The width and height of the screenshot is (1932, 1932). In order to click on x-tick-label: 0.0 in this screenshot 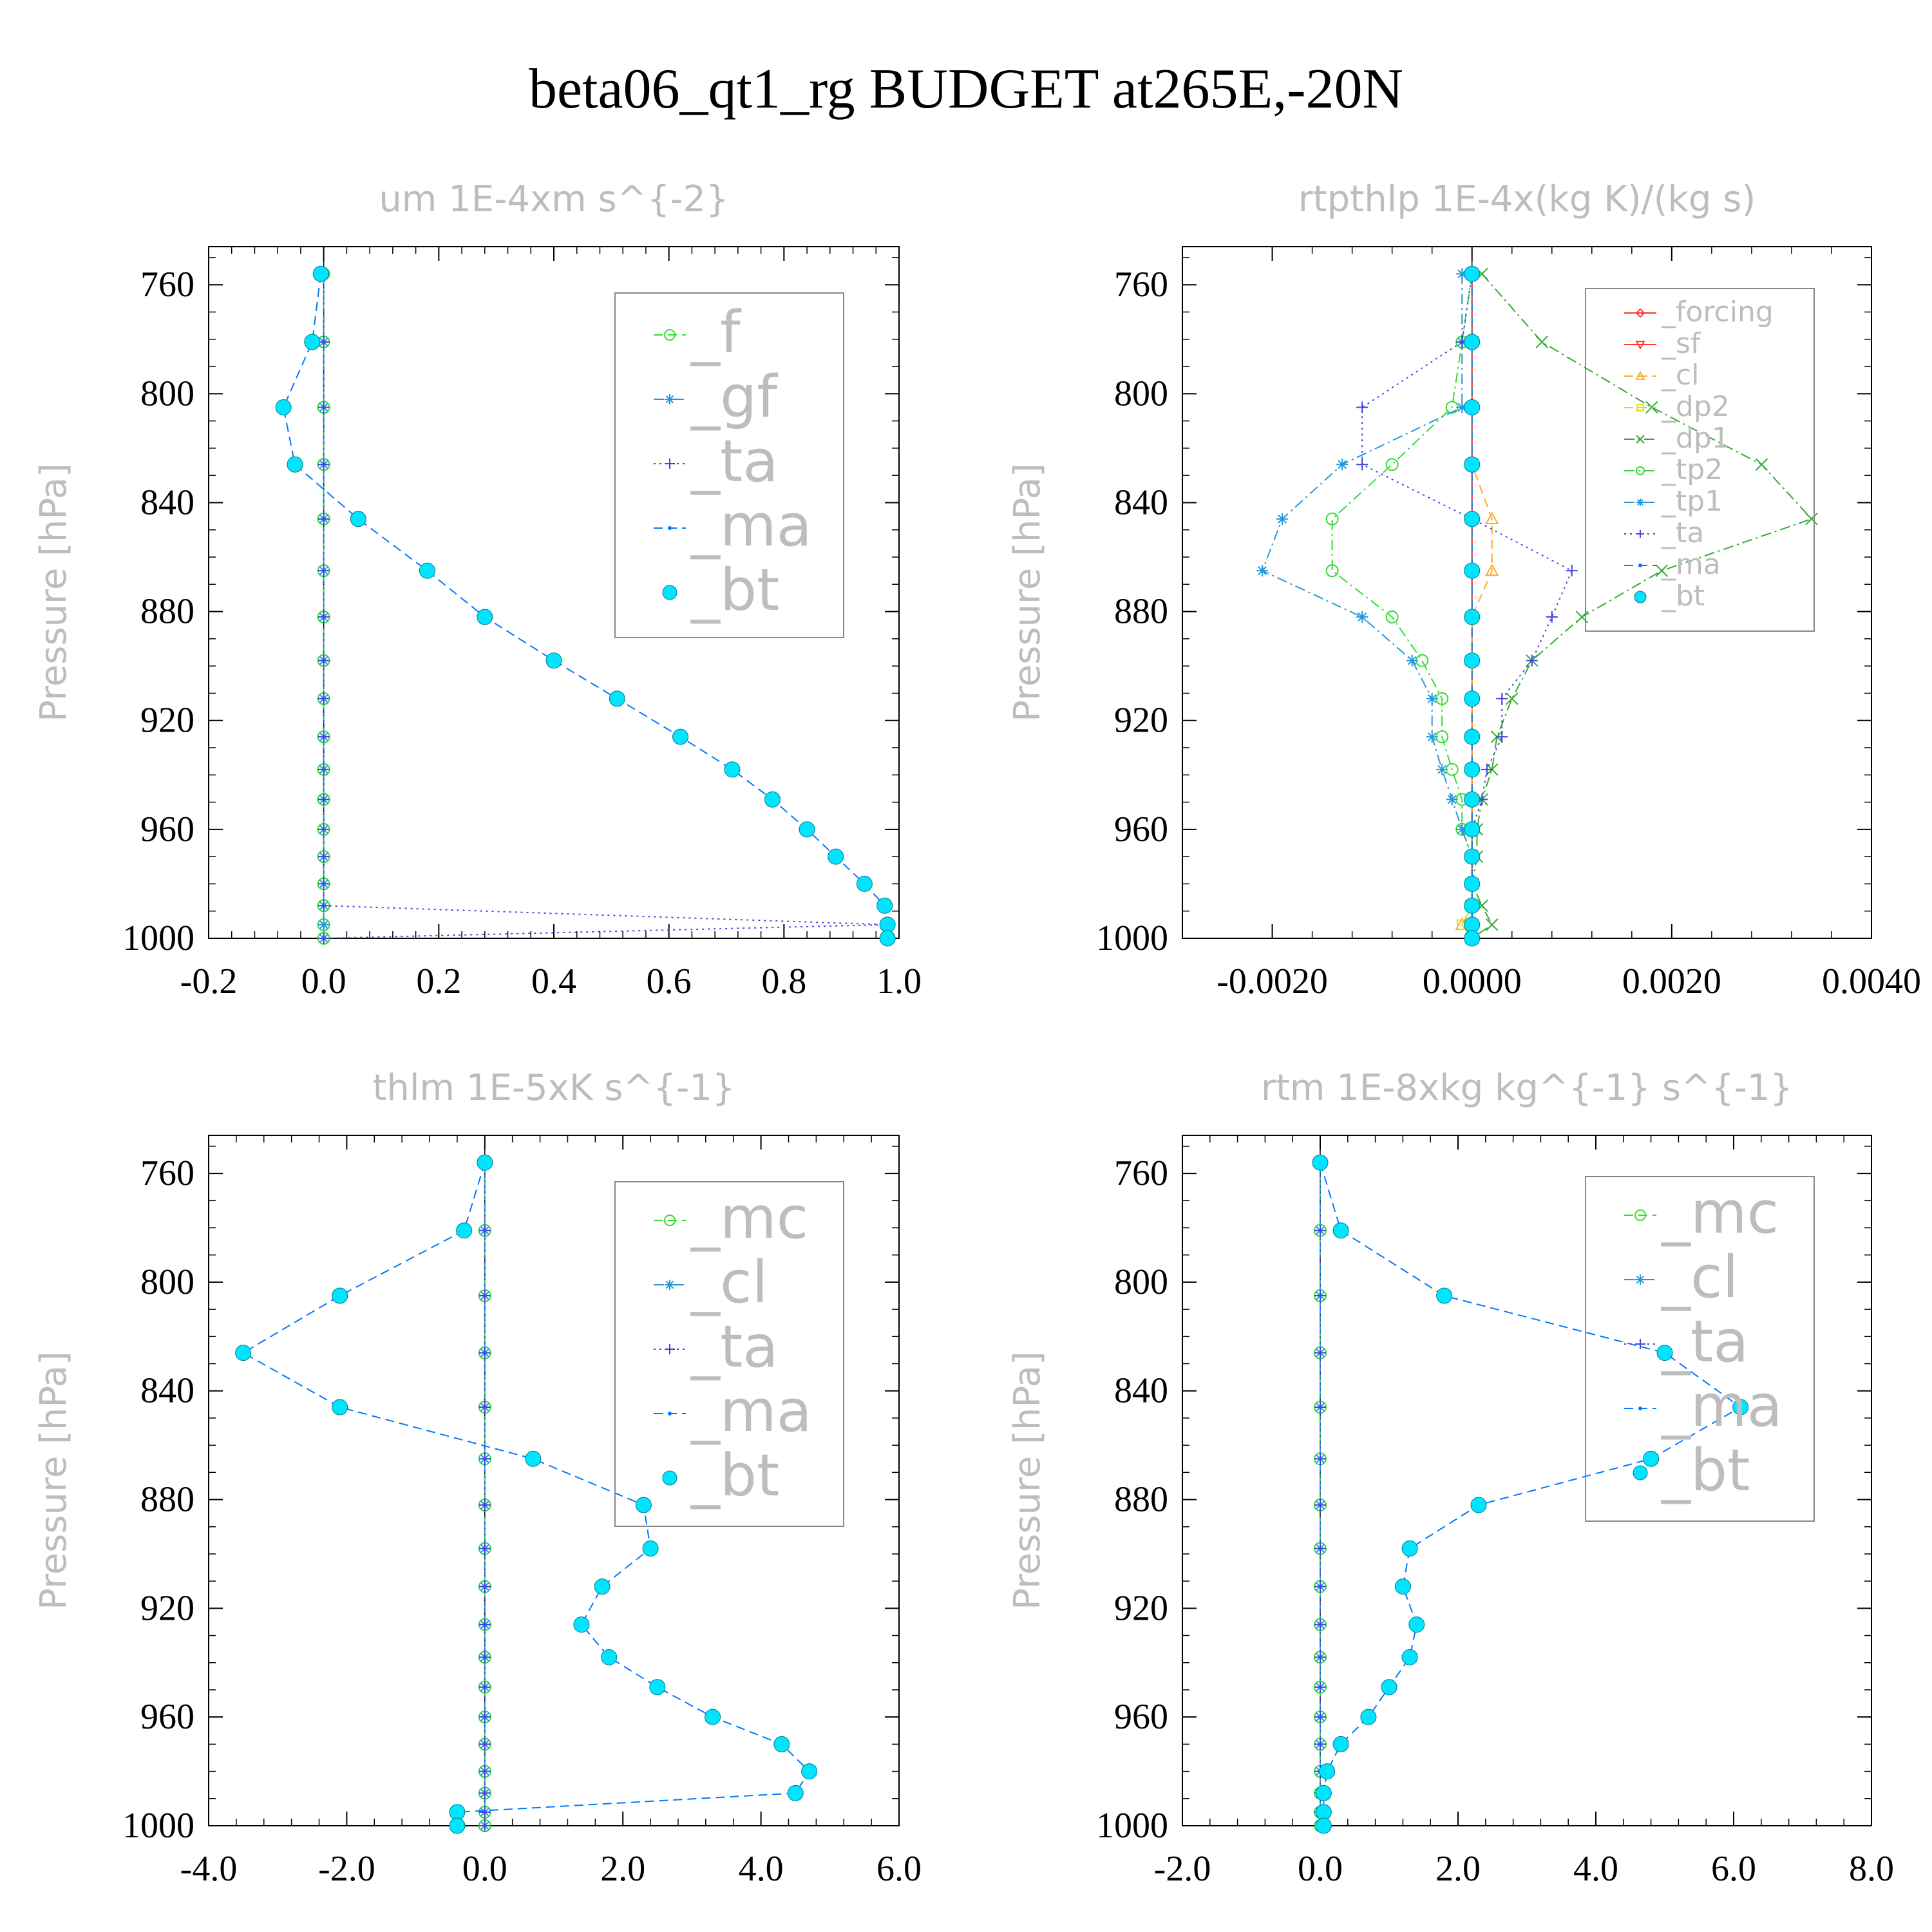, I will do `click(323, 981)`.